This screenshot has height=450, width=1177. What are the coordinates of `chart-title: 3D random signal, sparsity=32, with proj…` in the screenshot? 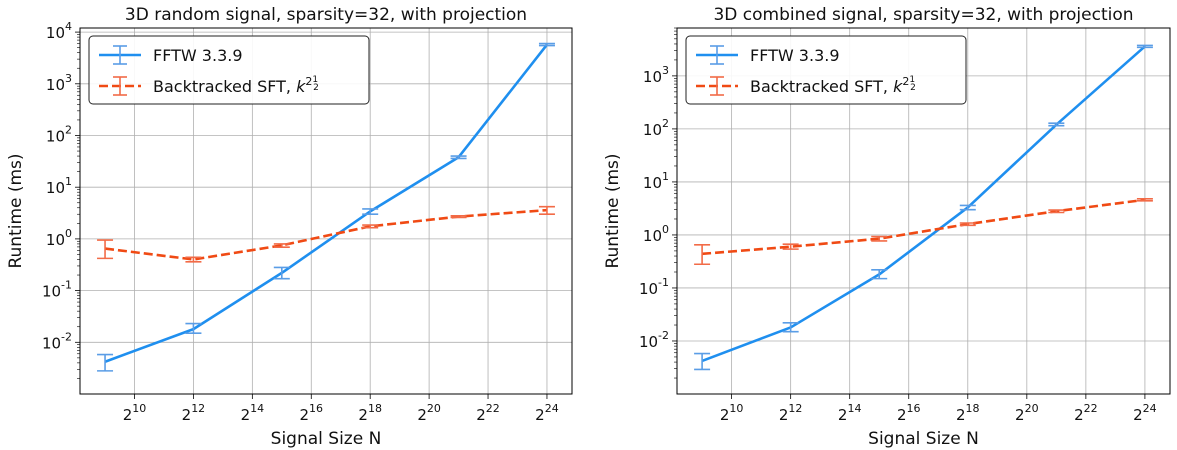 It's located at (326, 15).